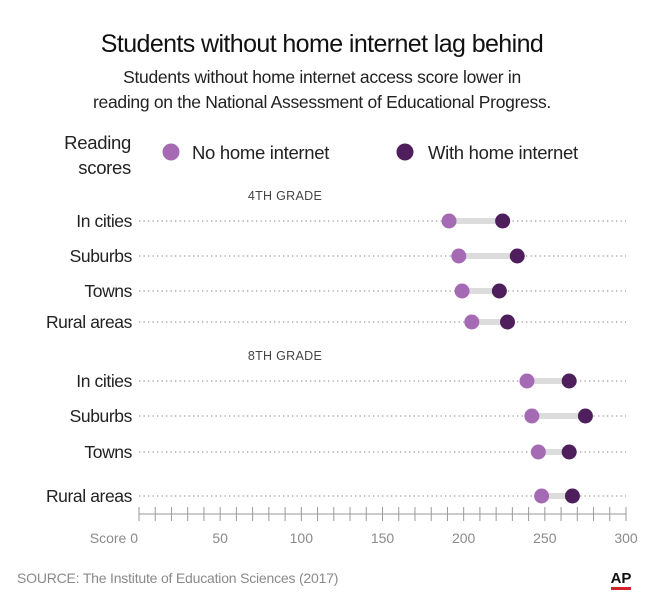 The height and width of the screenshot is (600, 663). Describe the element at coordinates (503, 152) in the screenshot. I see `legend-label-1: With home internet` at that location.